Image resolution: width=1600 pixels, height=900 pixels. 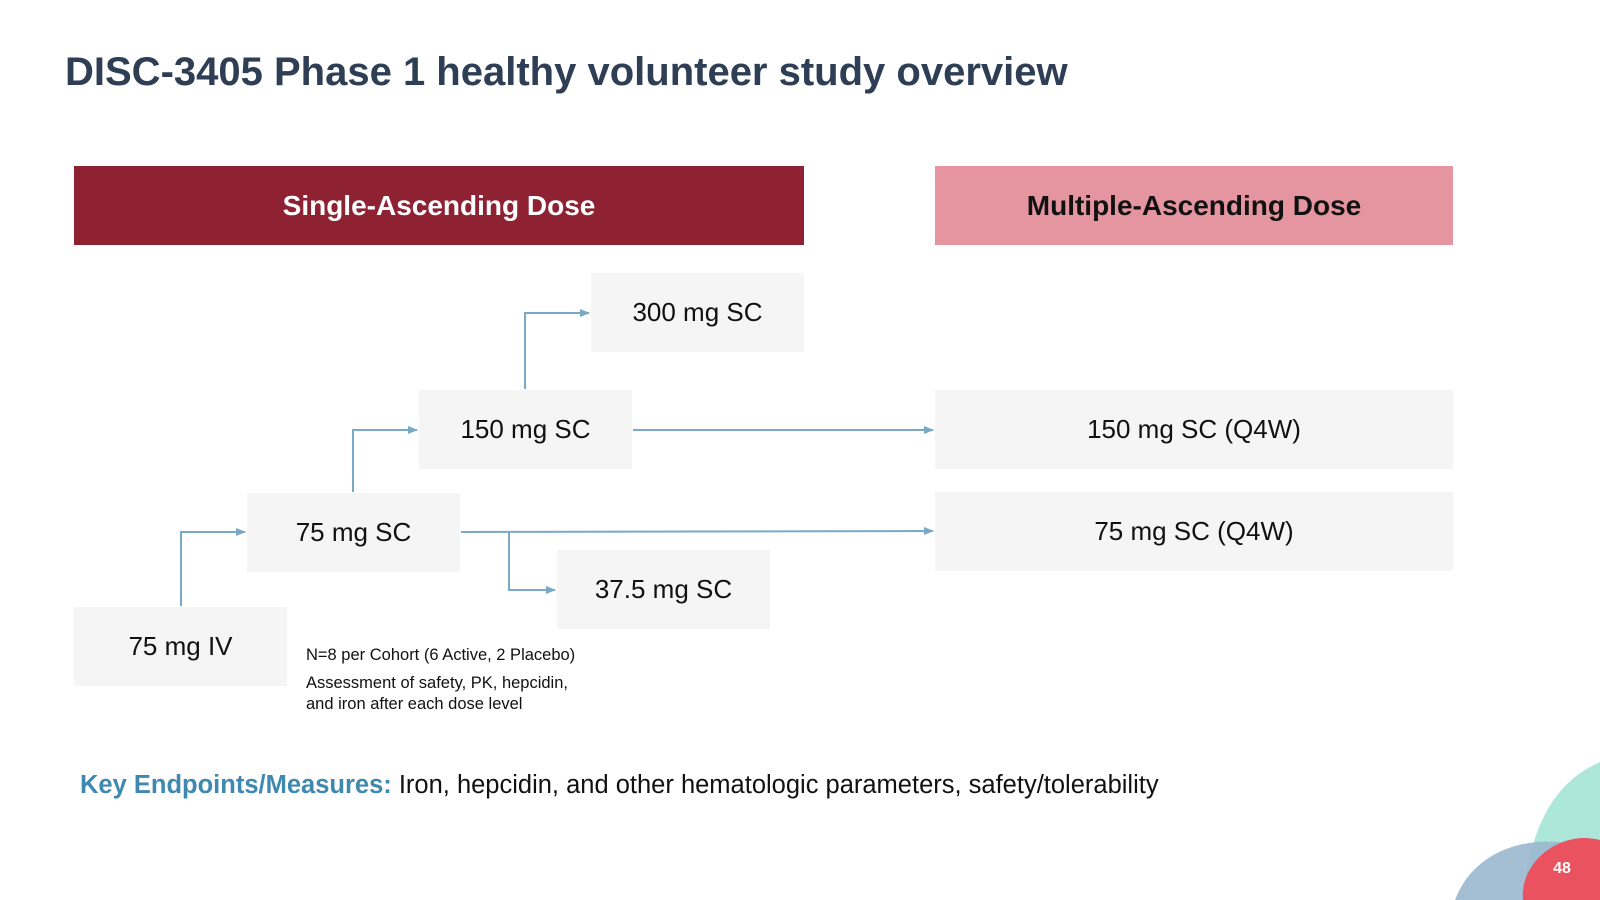 What do you see at coordinates (414, 704) in the screenshot?
I see `assessment-note-line2: and iron after each dose level` at bounding box center [414, 704].